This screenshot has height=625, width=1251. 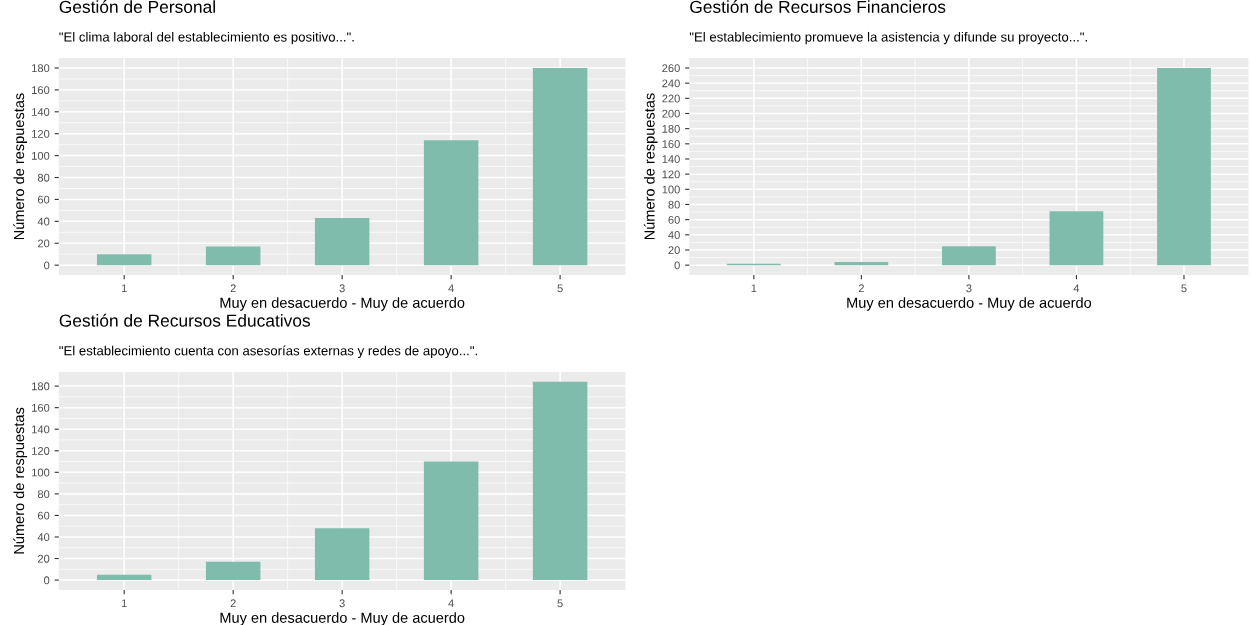 What do you see at coordinates (206, 38) in the screenshot?
I see `chart-subtitle: "El clima laboral del establecimiento es positivo...".` at bounding box center [206, 38].